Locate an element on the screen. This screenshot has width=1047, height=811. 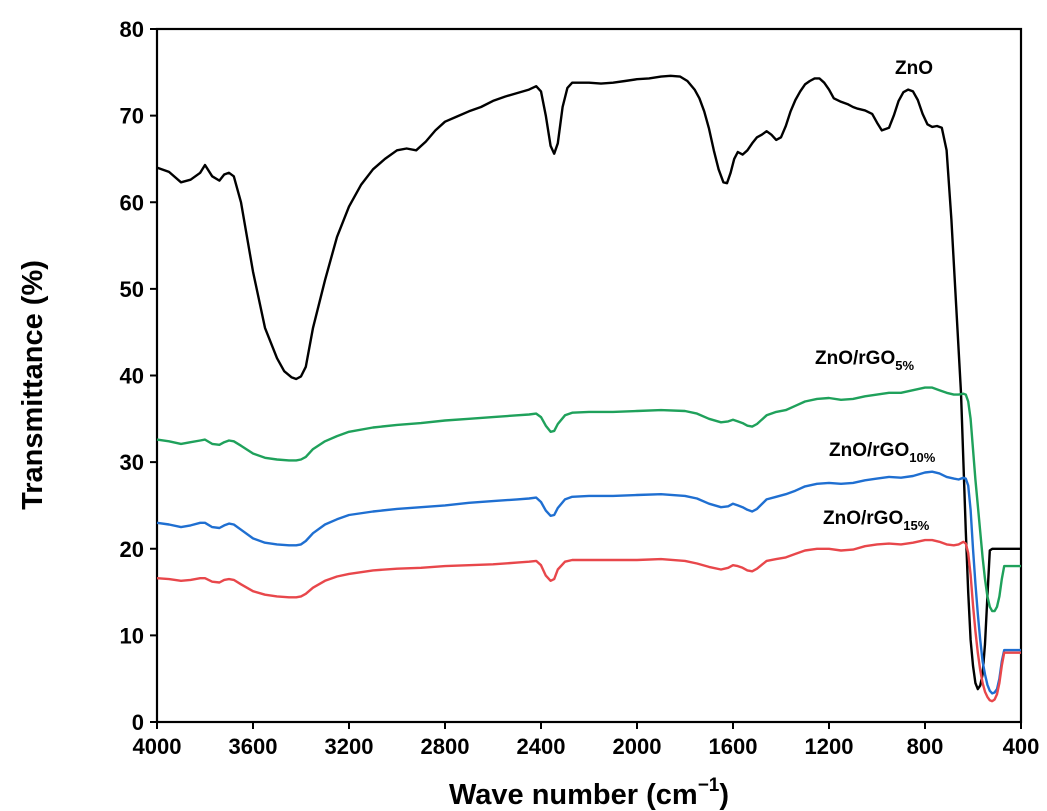
y-tick-label: 0 is located at coordinates (138, 722).